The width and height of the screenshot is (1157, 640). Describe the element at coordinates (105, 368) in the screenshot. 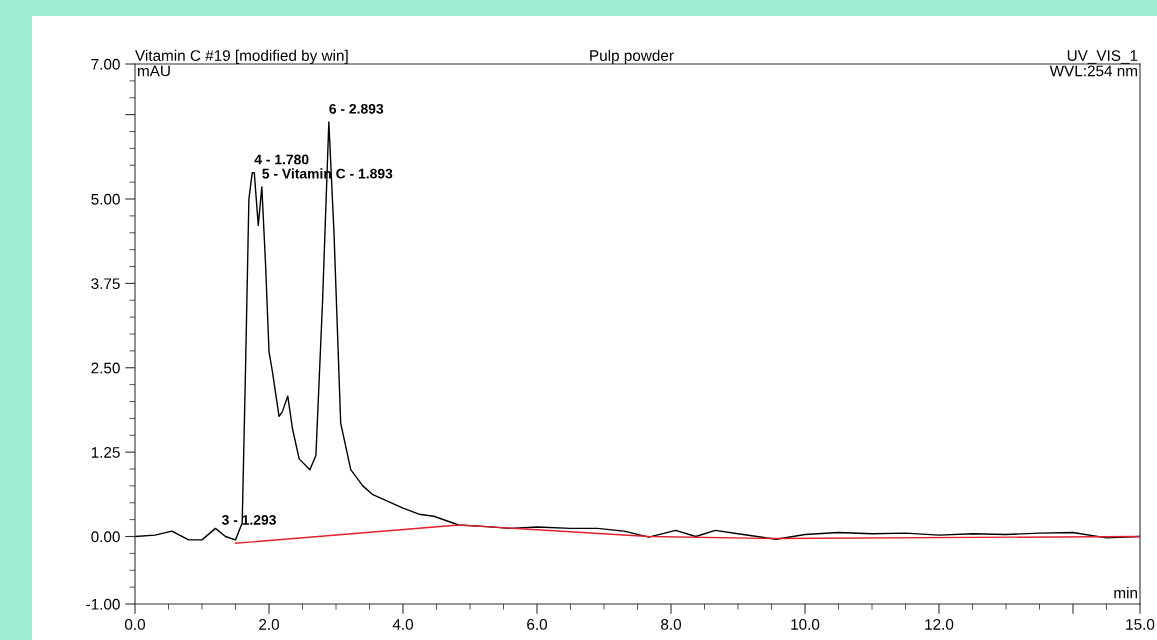

I see `y-tick-label: 2.50` at that location.